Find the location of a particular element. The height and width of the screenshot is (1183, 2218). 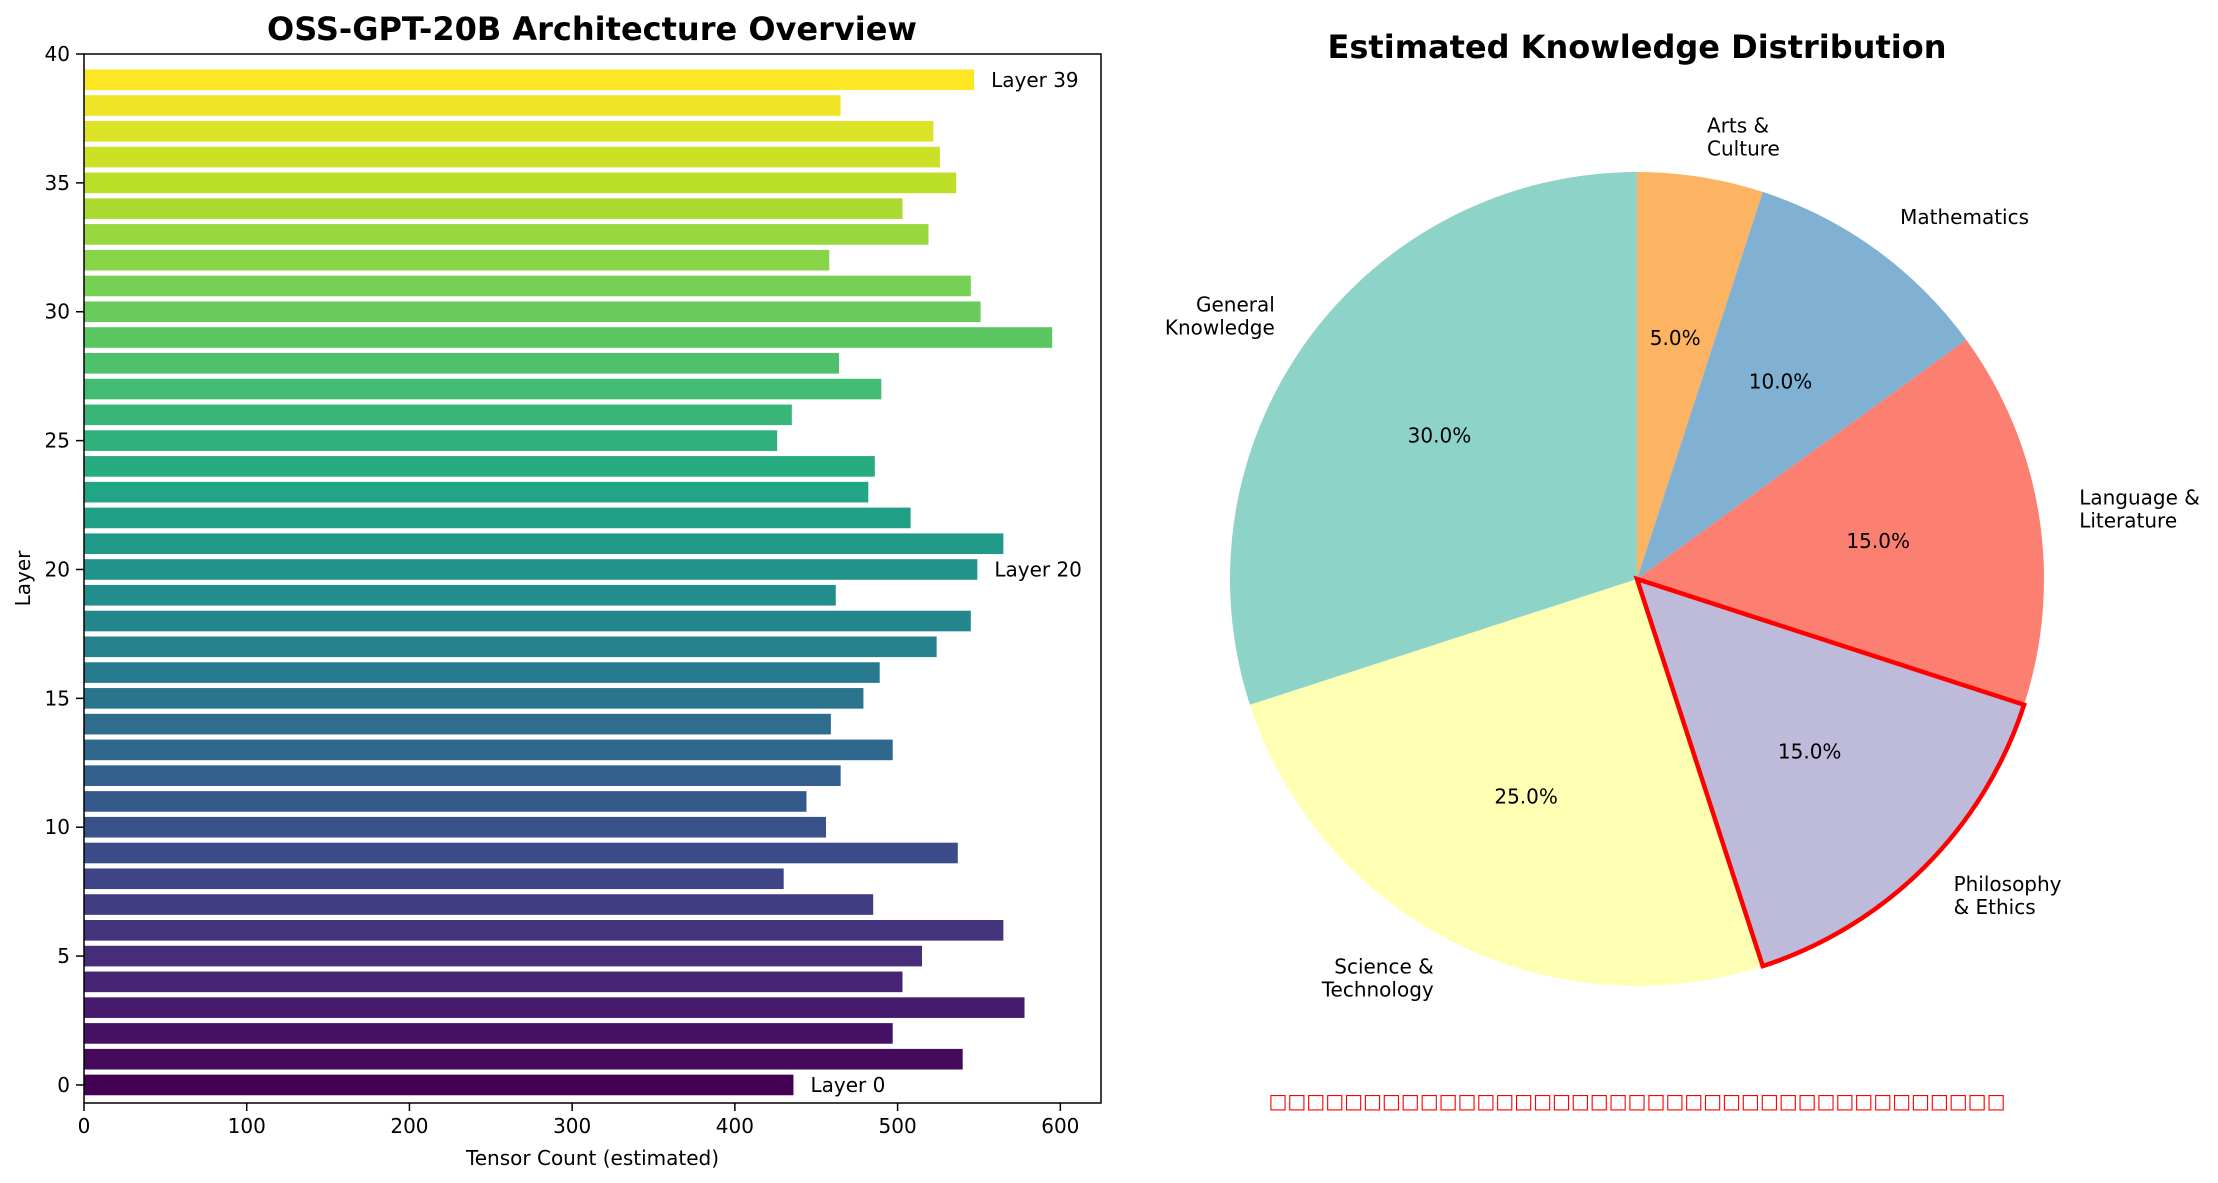

pie-category-label: General Knowledge is located at coordinates (1220, 315).